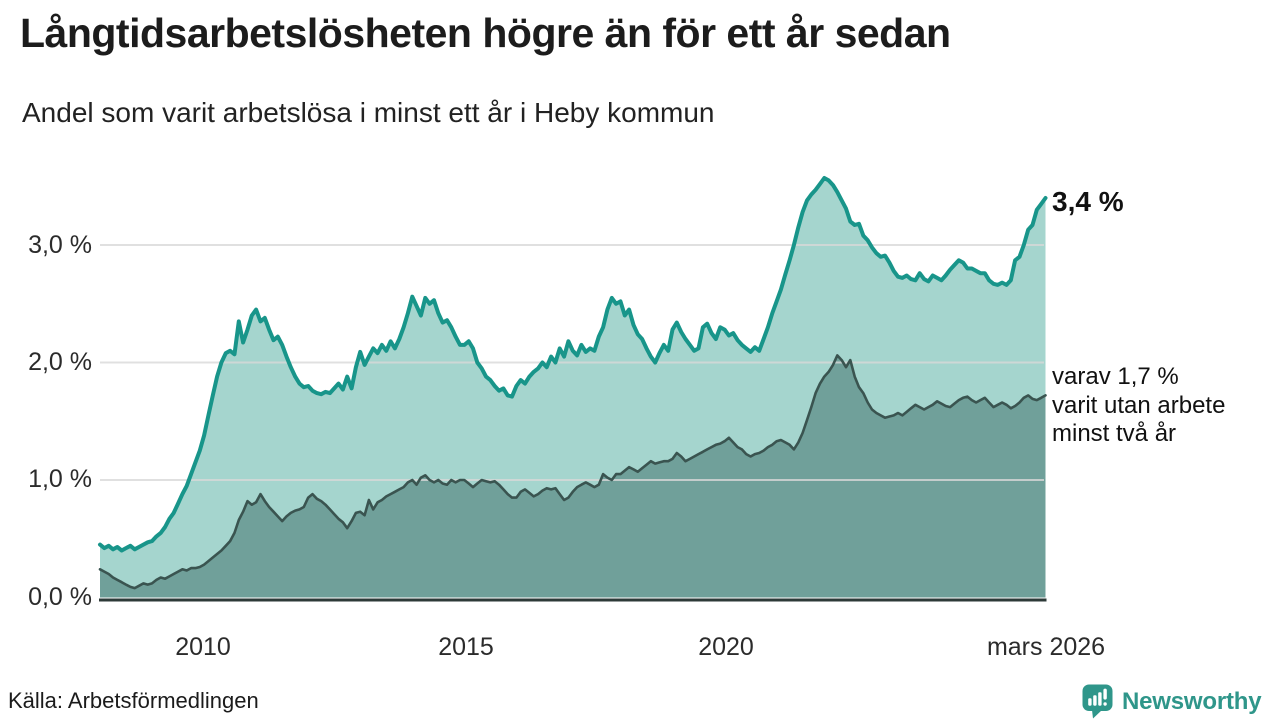 Image resolution: width=1280 pixels, height=720 pixels. I want to click on y-axis-tick-3: 3,0 %, so click(60, 245).